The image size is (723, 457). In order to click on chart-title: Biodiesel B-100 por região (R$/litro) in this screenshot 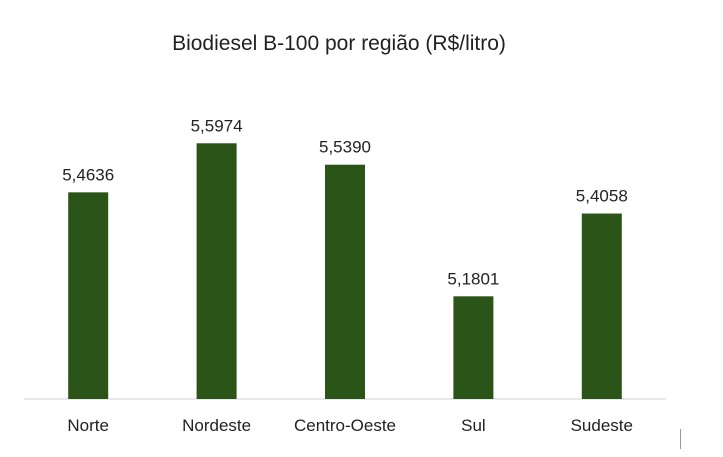, I will do `click(339, 43)`.